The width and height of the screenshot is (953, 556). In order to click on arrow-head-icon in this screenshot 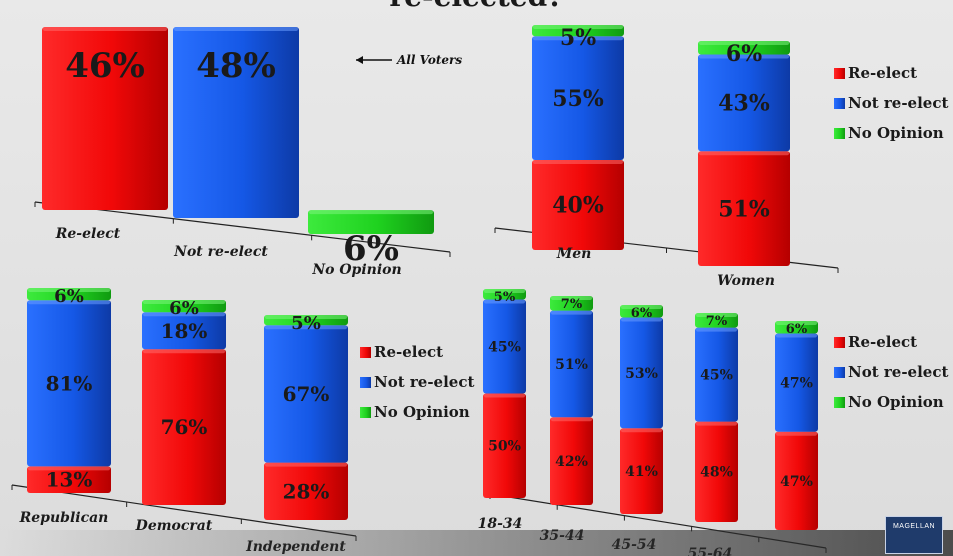, I will do `click(359, 60)`.